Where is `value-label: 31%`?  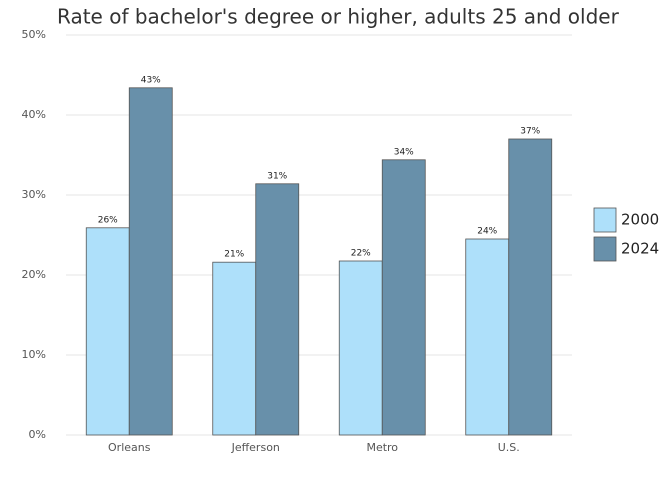 value-label: 31% is located at coordinates (277, 176).